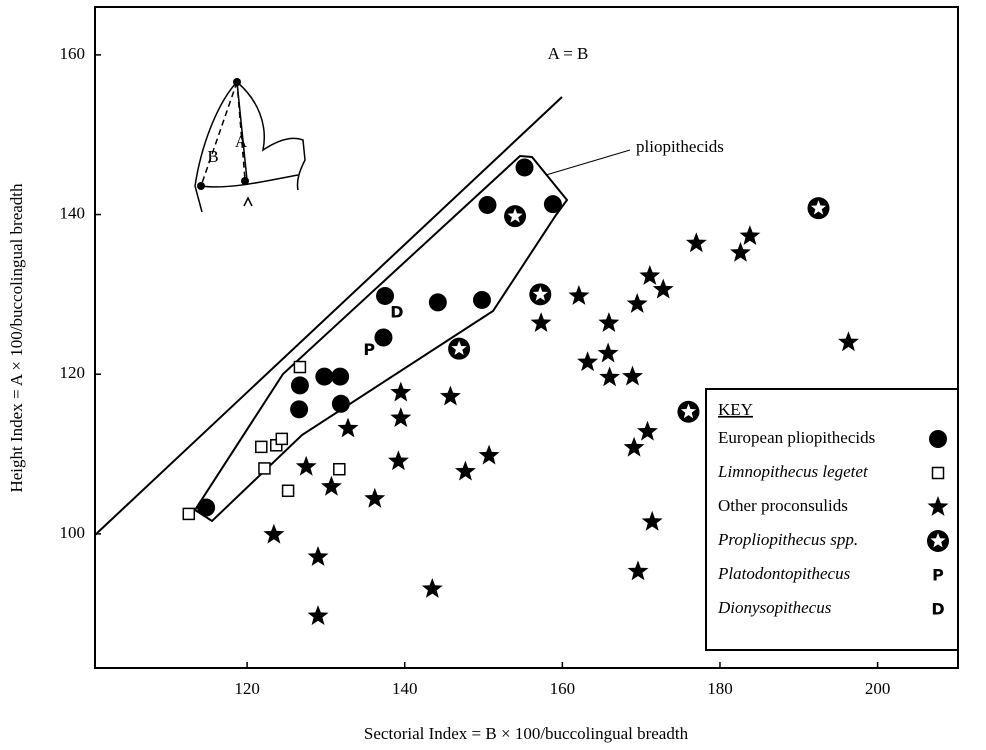 Image resolution: width=986 pixels, height=750 pixels. What do you see at coordinates (241, 141) in the screenshot?
I see `inset-label-a: A` at bounding box center [241, 141].